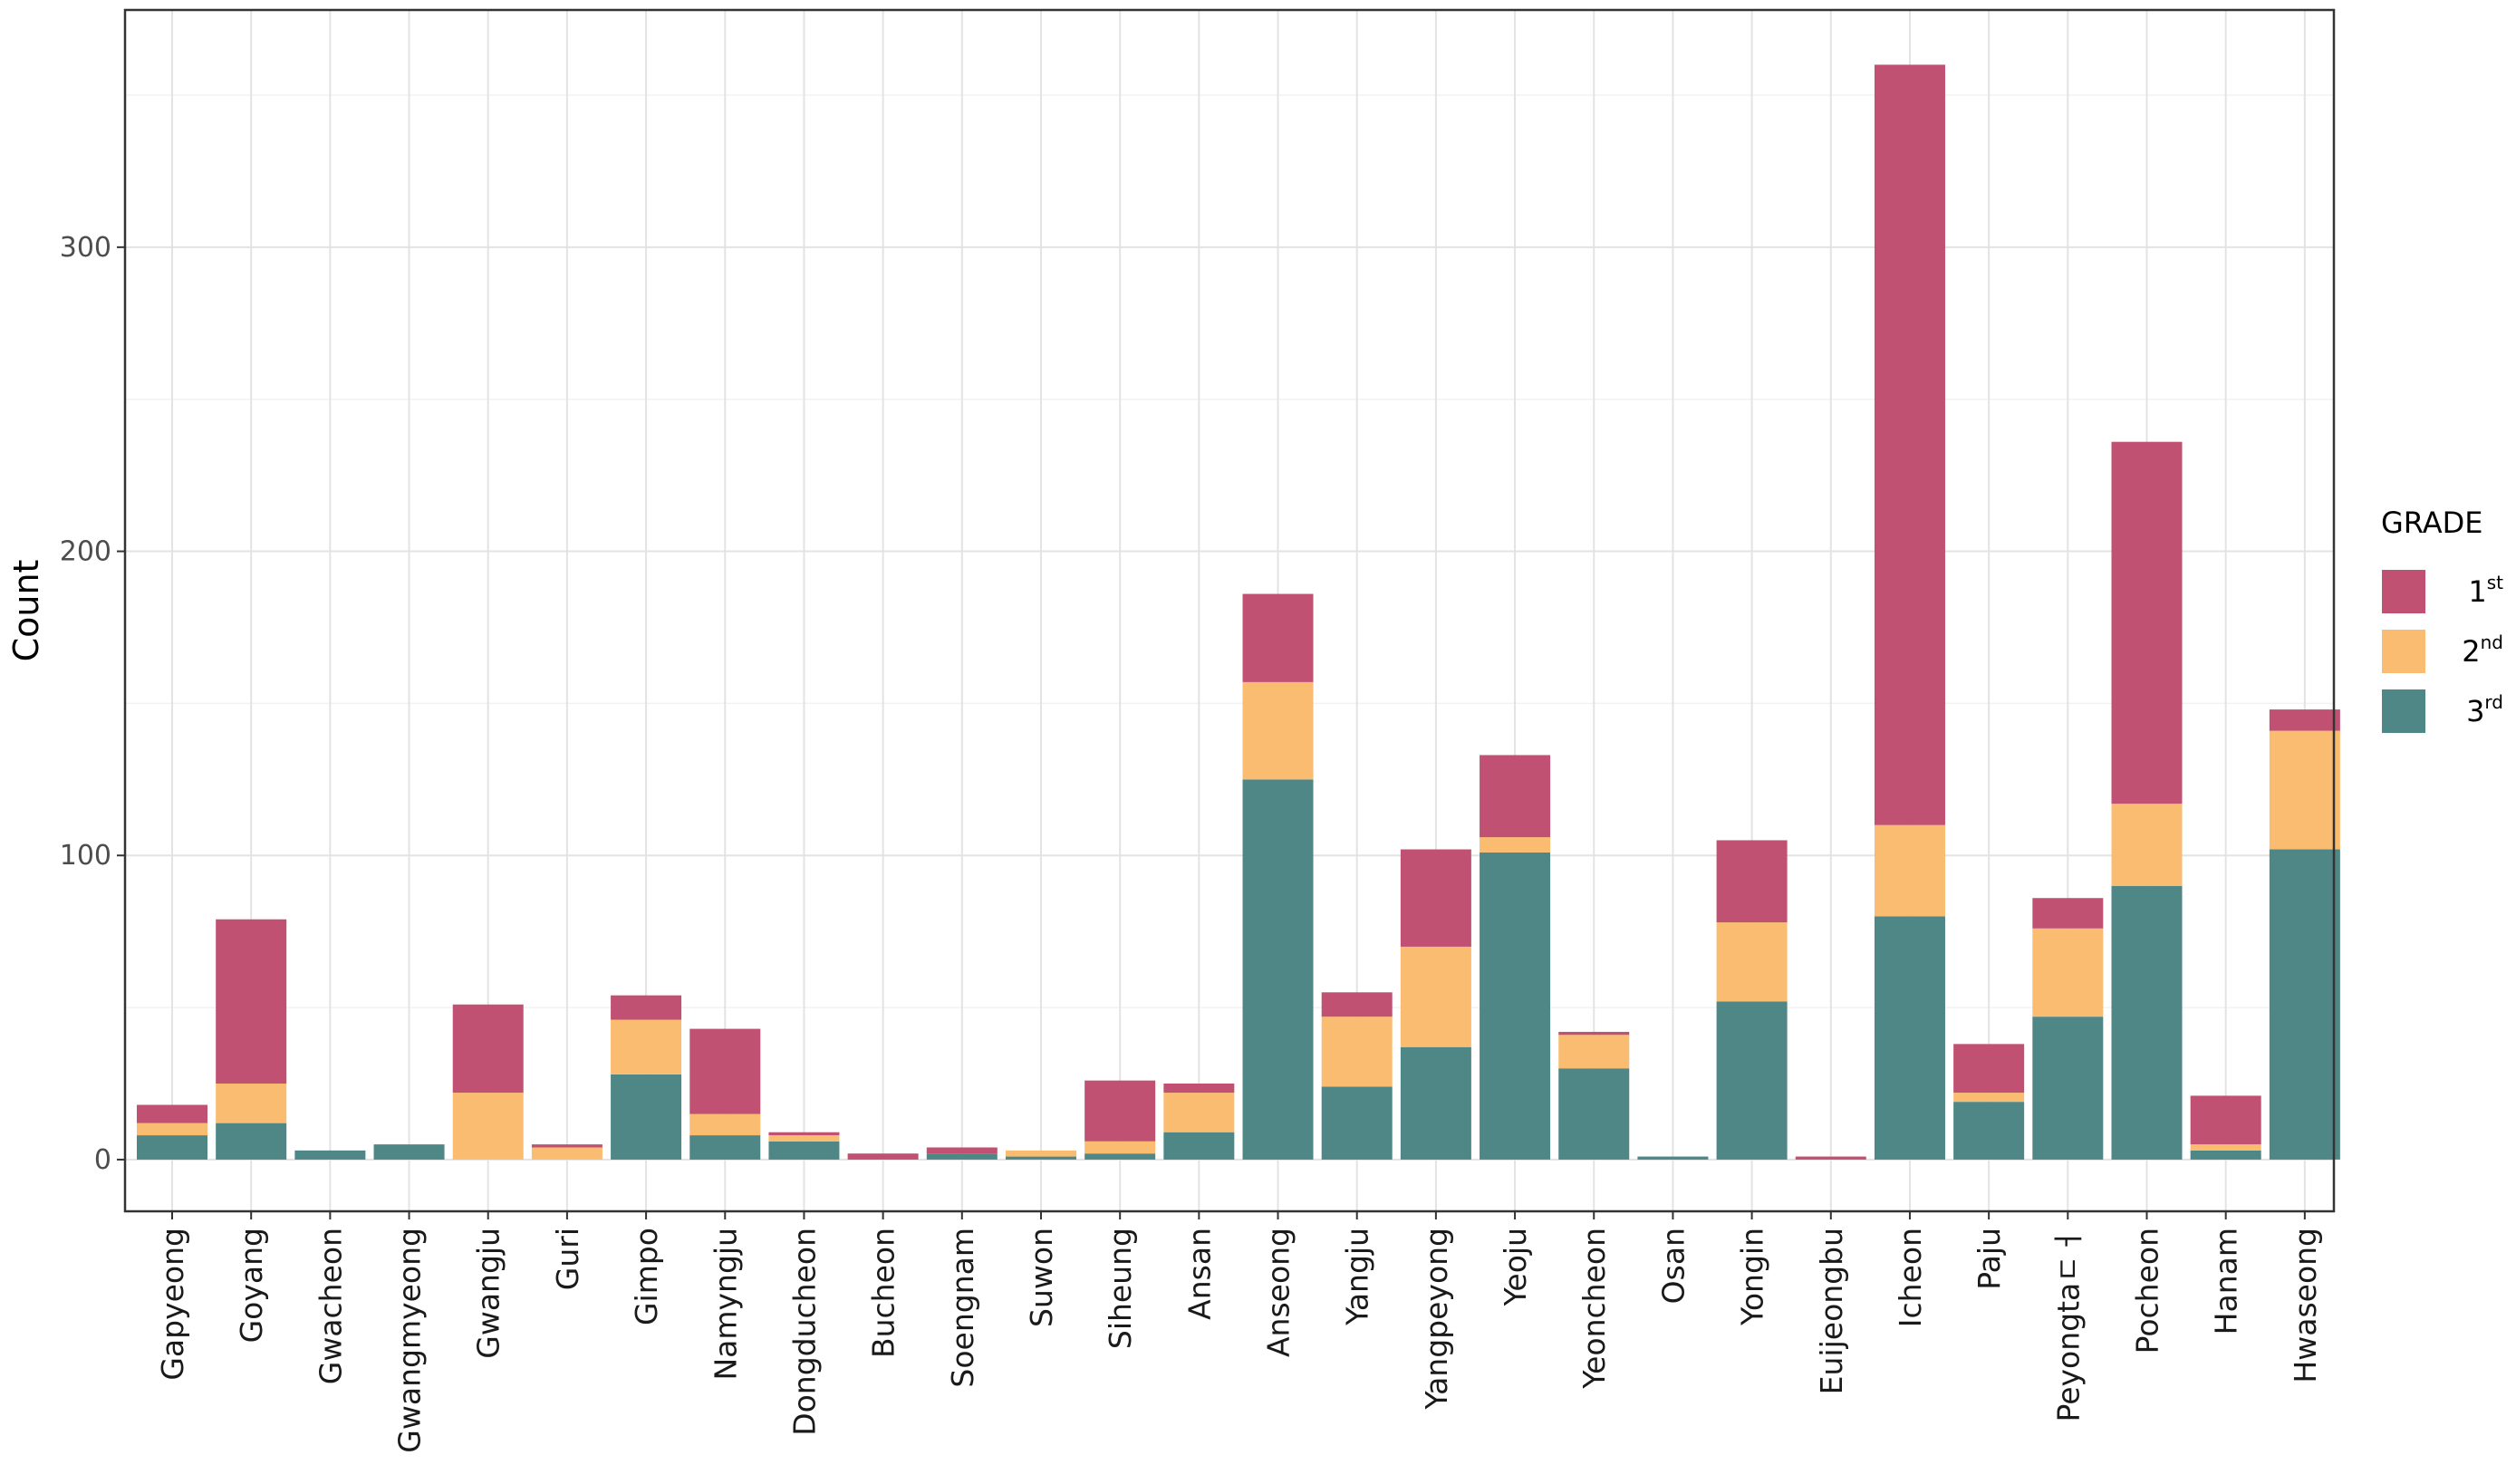  I want to click on x-tick-label: Yeoju, so click(1515, 1267).